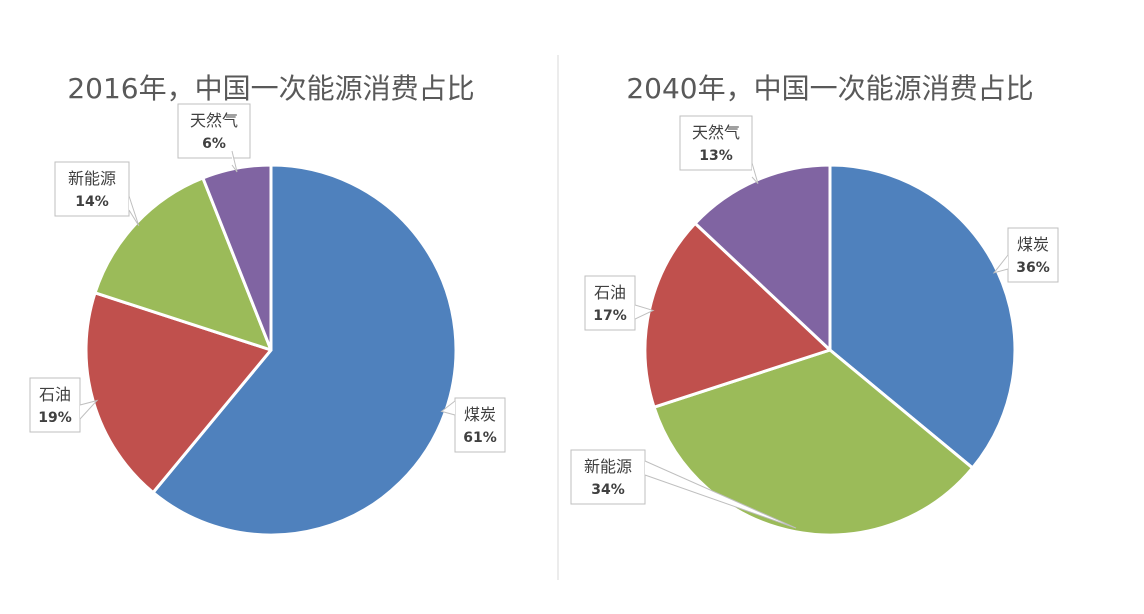  I want to click on data-label-natural-gas: 天然气 6%, so click(214, 138).